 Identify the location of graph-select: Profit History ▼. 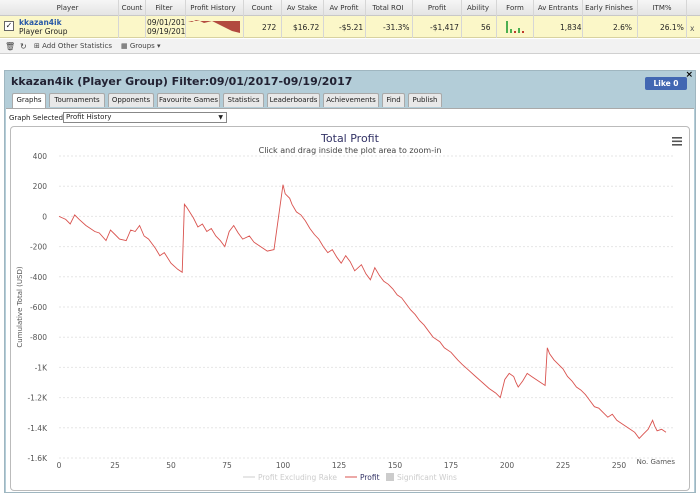
(145, 117).